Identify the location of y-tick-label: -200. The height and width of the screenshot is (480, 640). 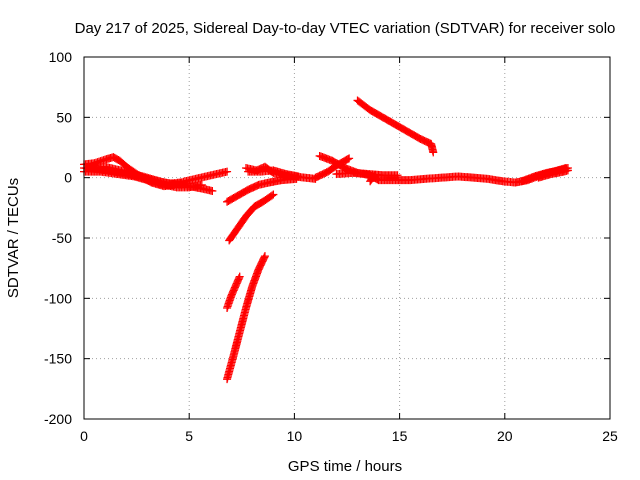
(58, 419).